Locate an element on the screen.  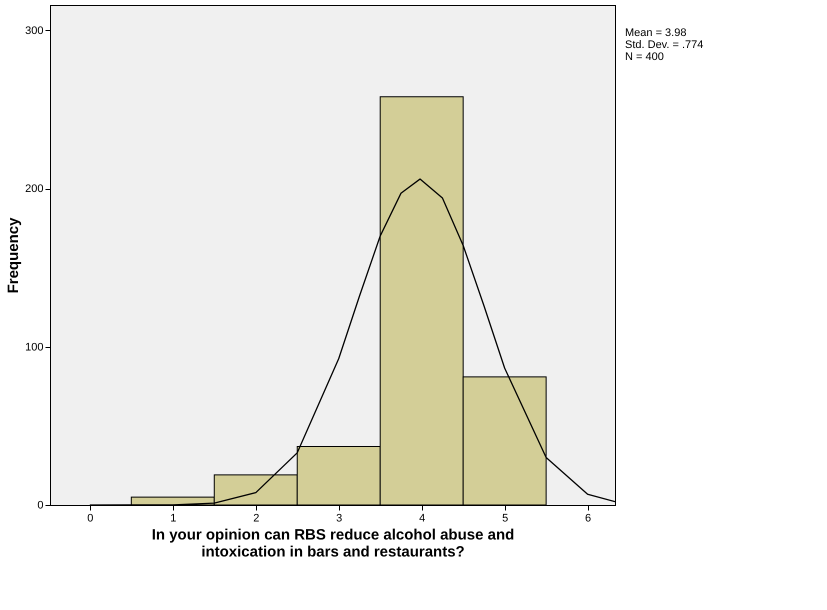
y-tick-label: 200 is located at coordinates (34, 189).